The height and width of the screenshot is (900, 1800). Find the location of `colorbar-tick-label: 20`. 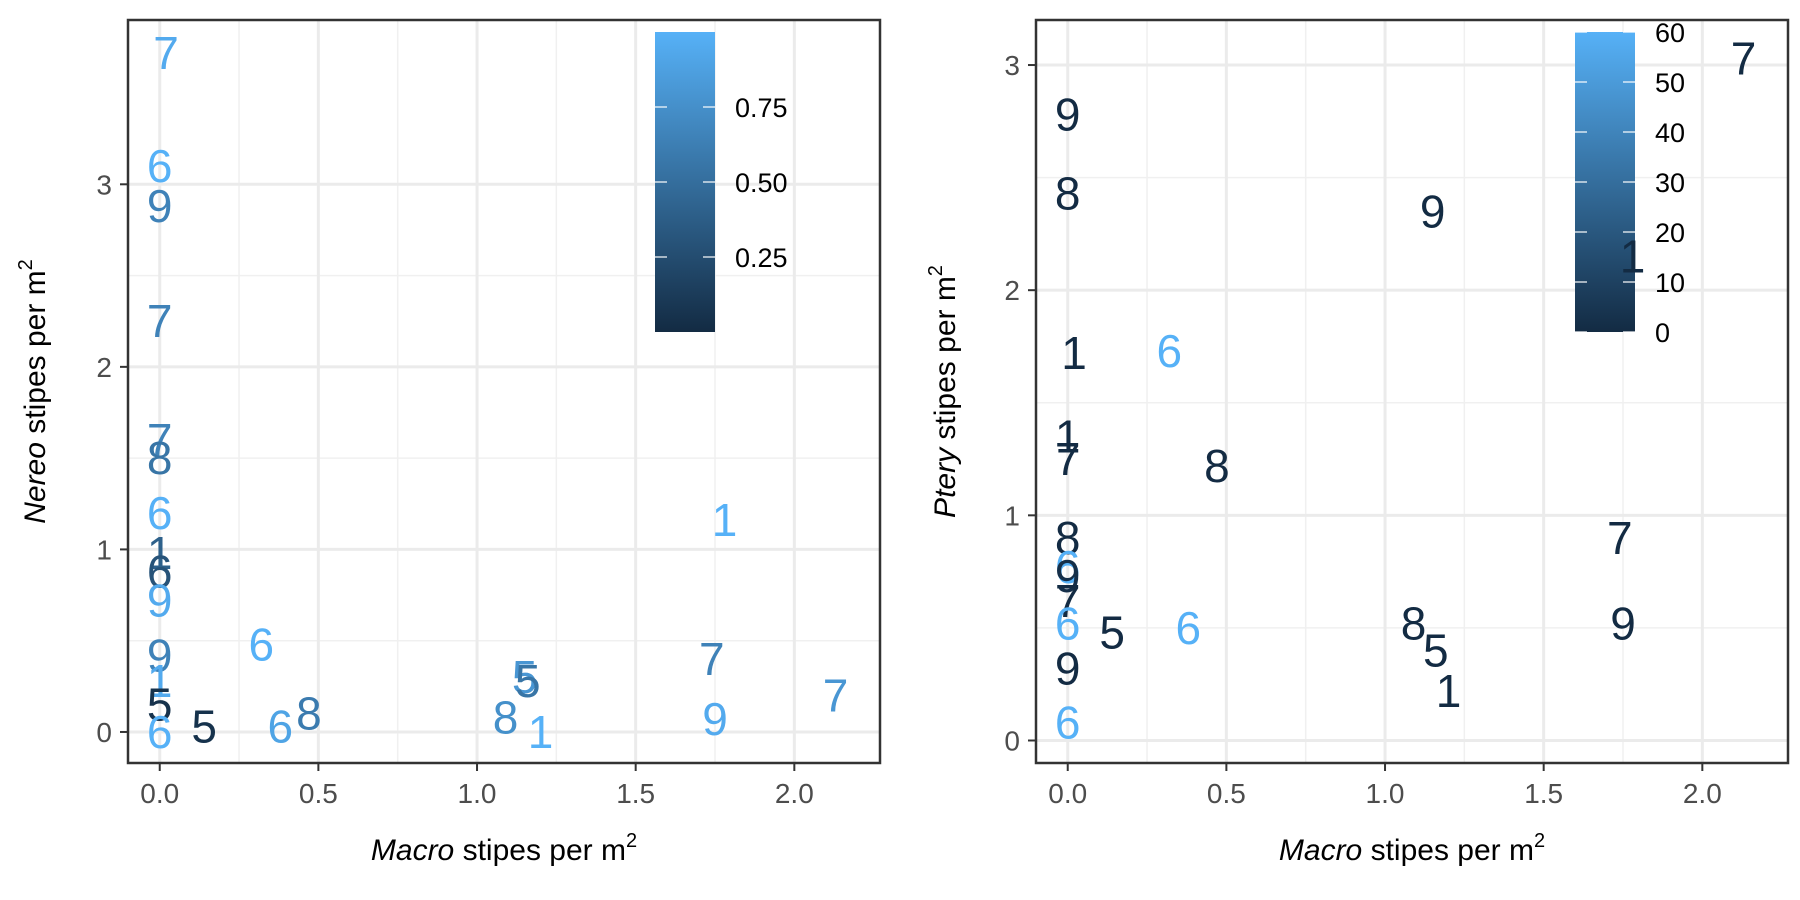

colorbar-tick-label: 20 is located at coordinates (1670, 233).